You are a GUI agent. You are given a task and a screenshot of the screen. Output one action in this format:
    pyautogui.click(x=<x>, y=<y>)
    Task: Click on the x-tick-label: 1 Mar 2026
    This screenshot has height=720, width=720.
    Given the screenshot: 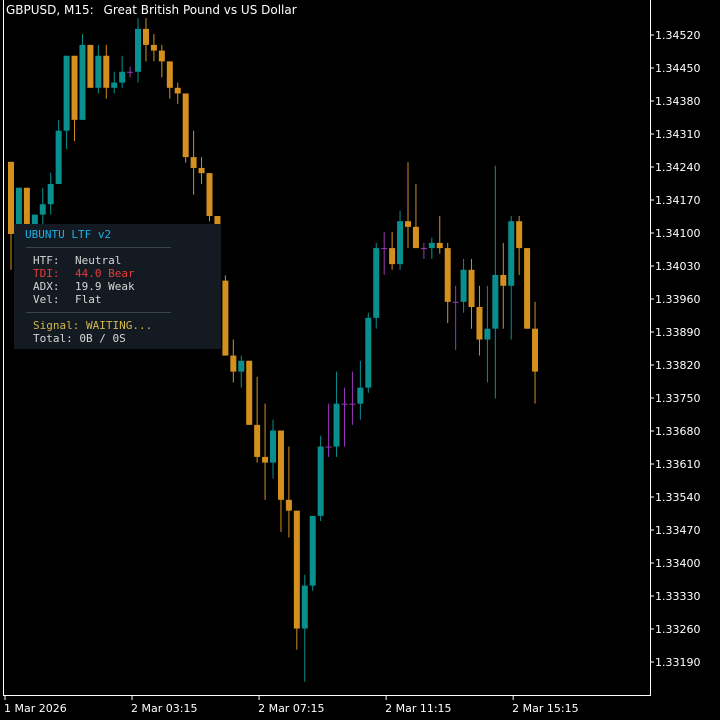 What is the action you would take?
    pyautogui.click(x=35, y=708)
    